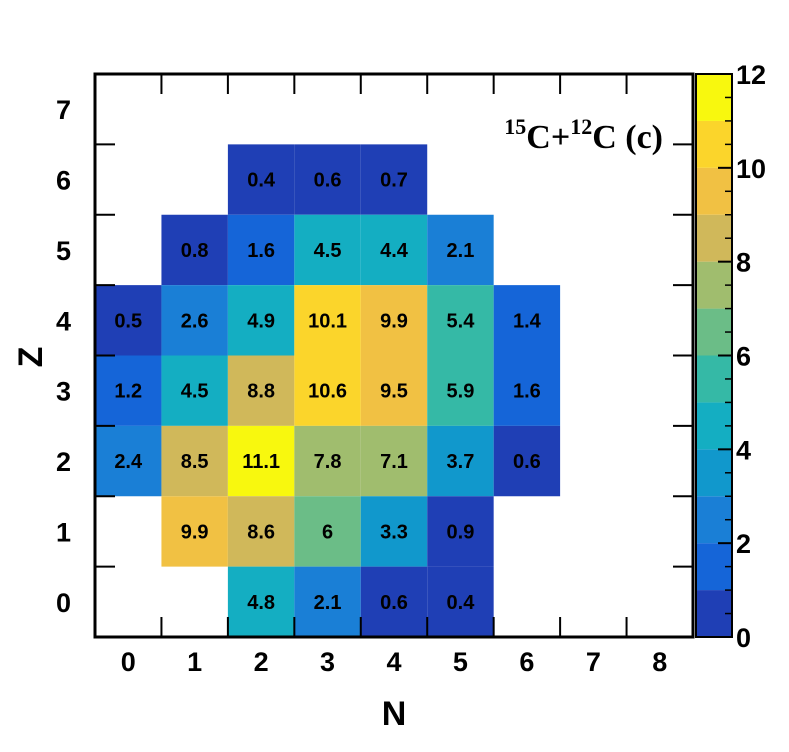 The width and height of the screenshot is (789, 752). I want to click on x-tick-label: 4, so click(393, 662).